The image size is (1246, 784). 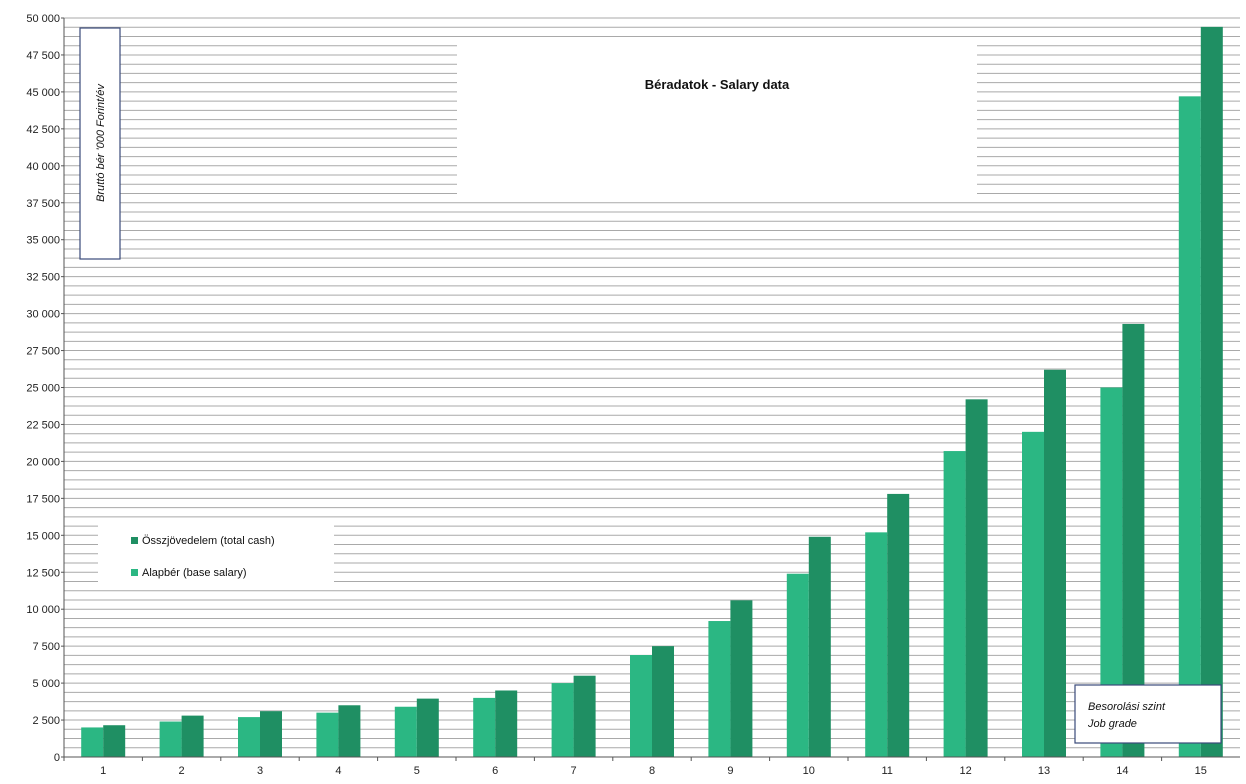 I want to click on x-tick-label: 15, so click(x=1201, y=771).